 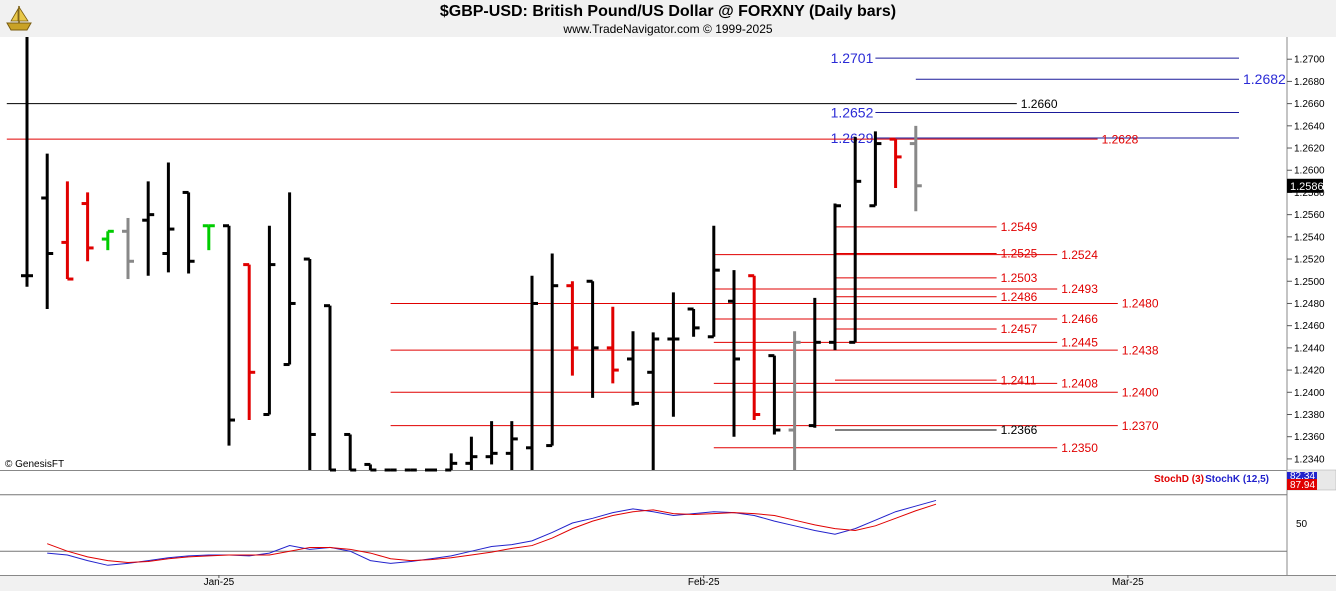 I want to click on time-axis-panel, so click(x=668, y=583).